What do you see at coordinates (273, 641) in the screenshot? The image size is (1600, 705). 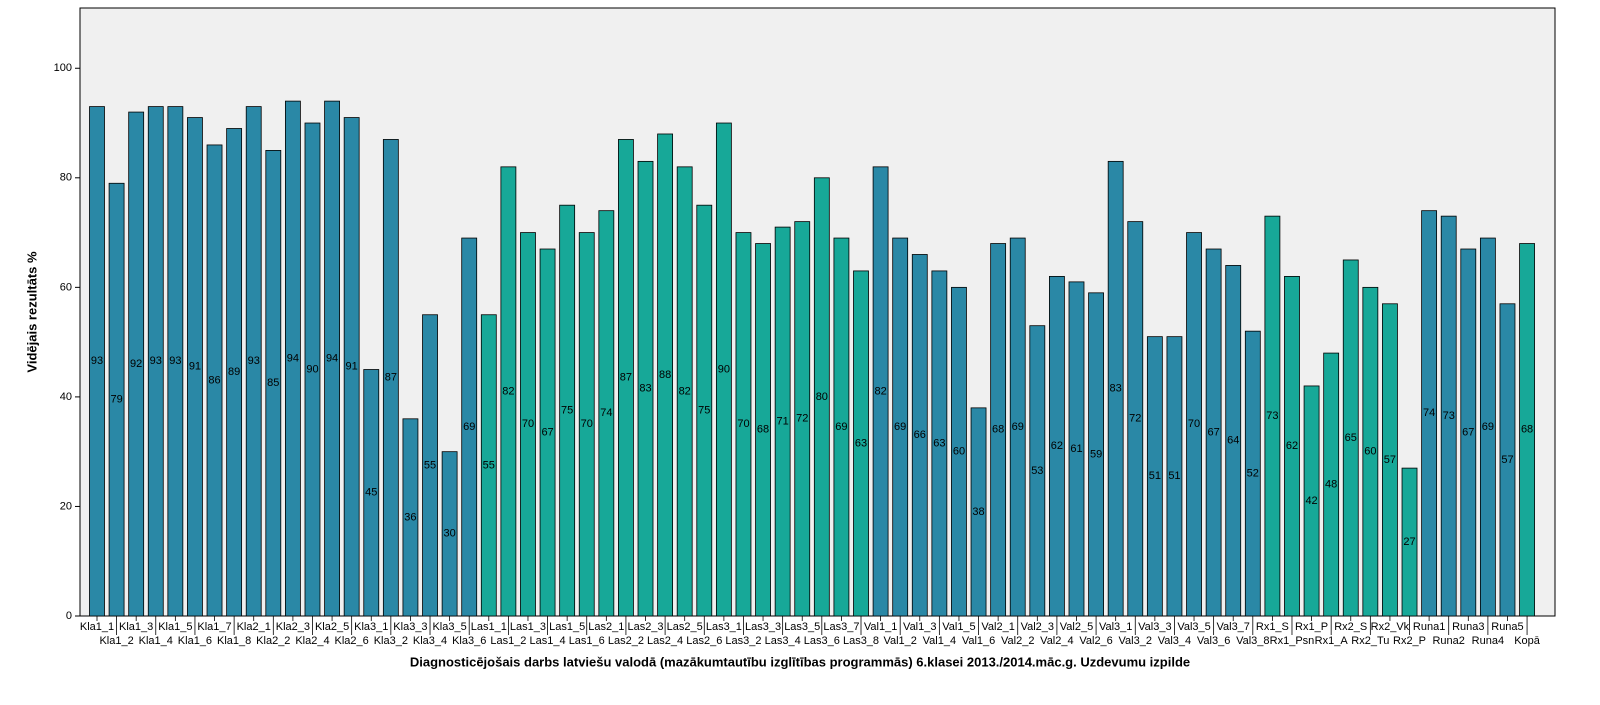 I see `x-tick-label: Kla2_2` at bounding box center [273, 641].